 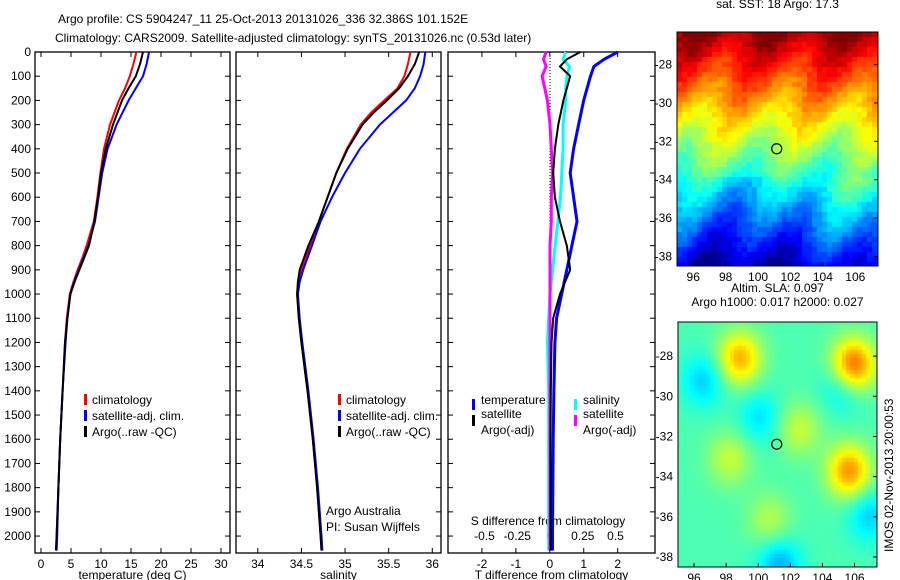 I want to click on y-tick-label: 800, so click(x=21, y=246).